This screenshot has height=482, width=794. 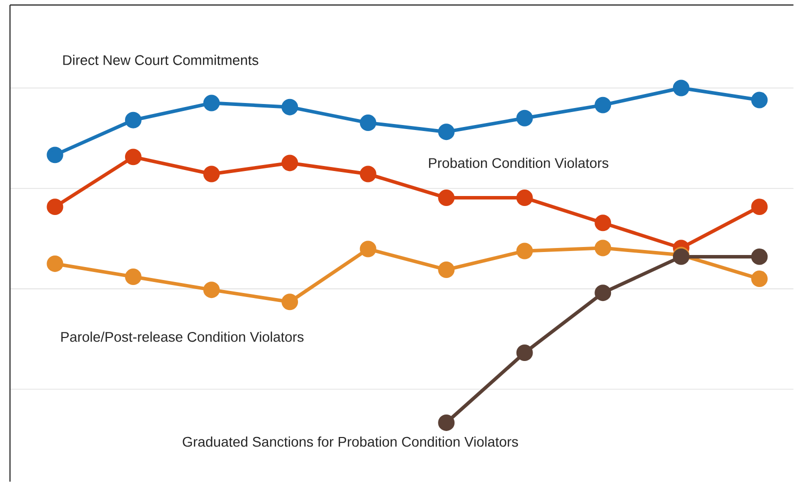 What do you see at coordinates (518, 163) in the screenshot?
I see `series-label: Probation Condition Violators` at bounding box center [518, 163].